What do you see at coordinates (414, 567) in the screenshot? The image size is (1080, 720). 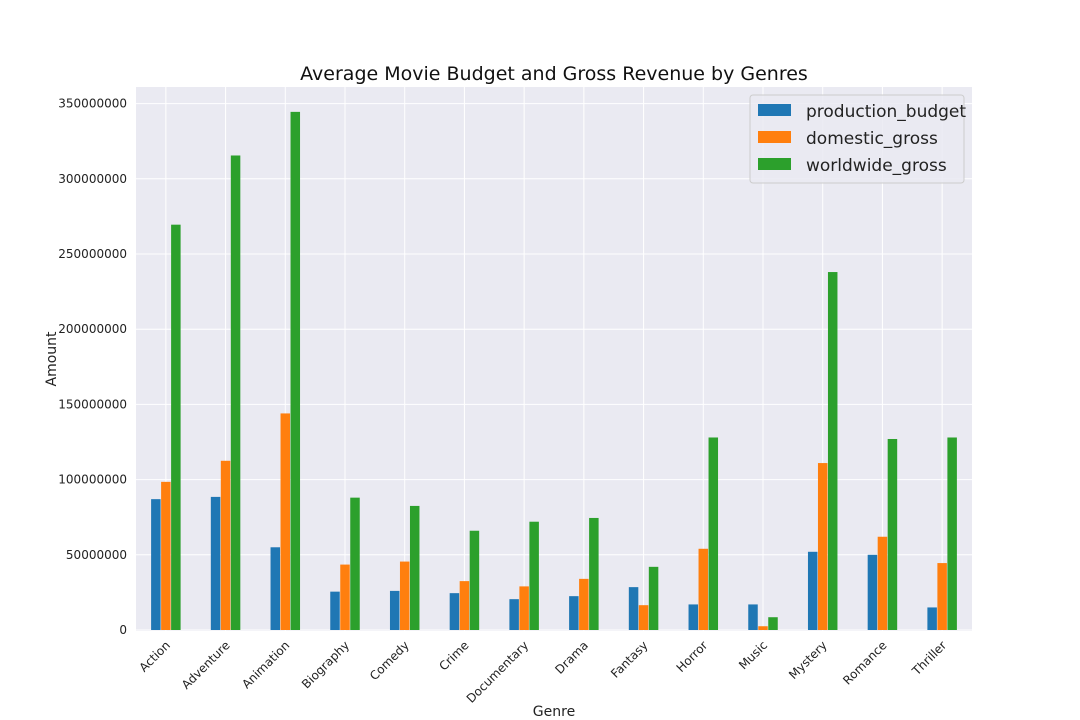 I see `bar-worldwide-gross-comedy` at bounding box center [414, 567].